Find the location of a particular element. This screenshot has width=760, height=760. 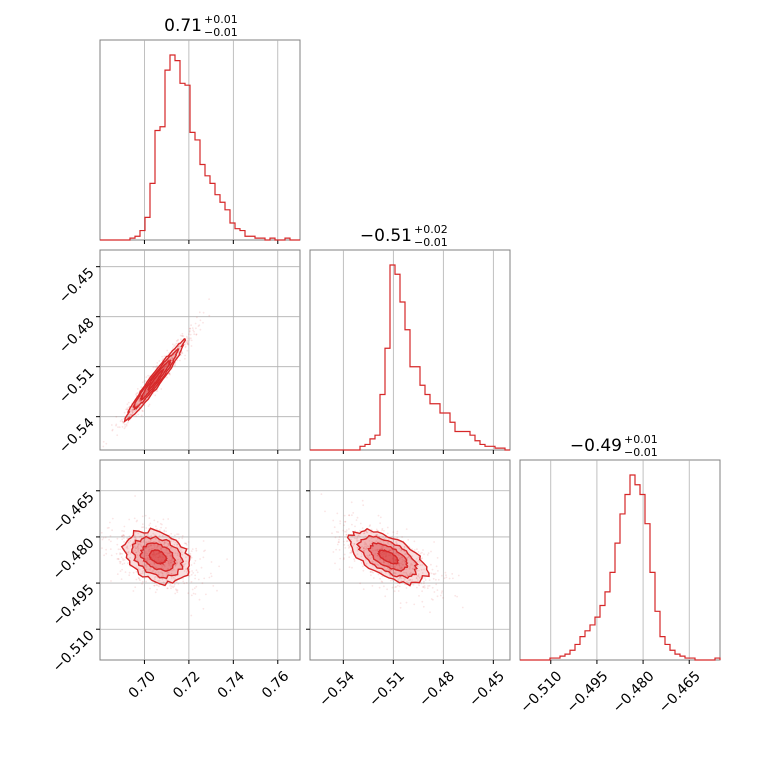

y-tick-label: −0.510 is located at coordinates (74, 652).